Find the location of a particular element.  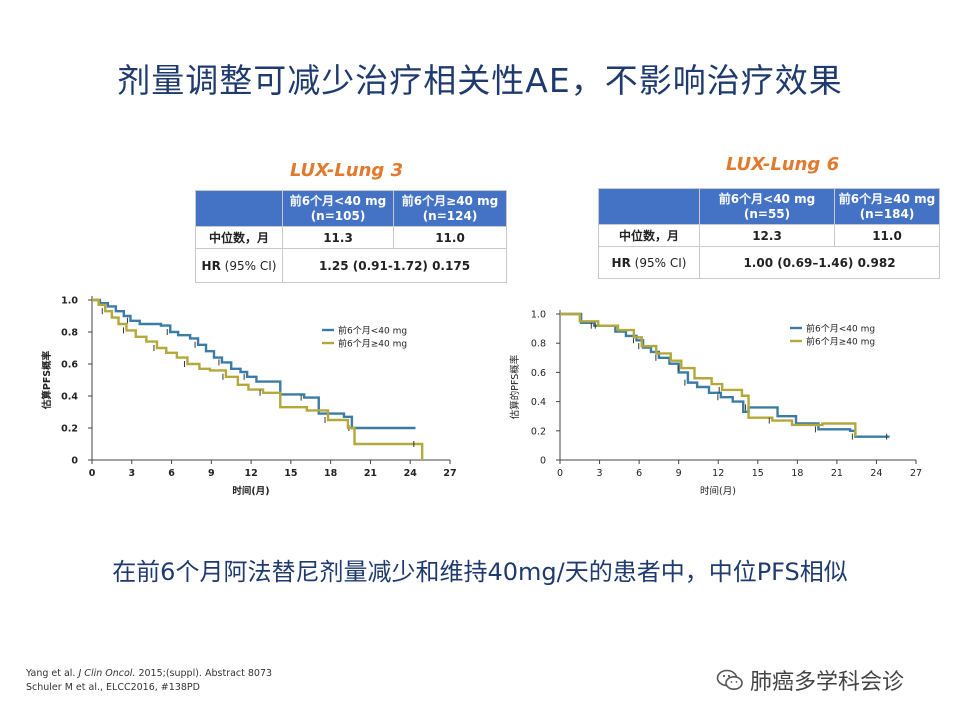

col1-n: (n=55) is located at coordinates (767, 213).